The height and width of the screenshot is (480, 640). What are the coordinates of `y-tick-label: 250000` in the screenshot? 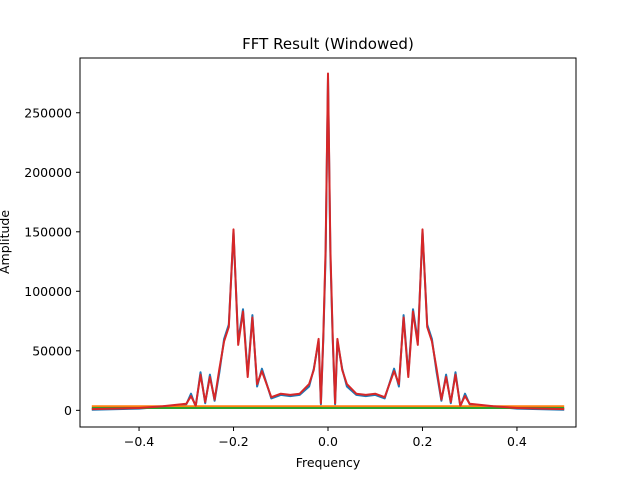 It's located at (48, 112).